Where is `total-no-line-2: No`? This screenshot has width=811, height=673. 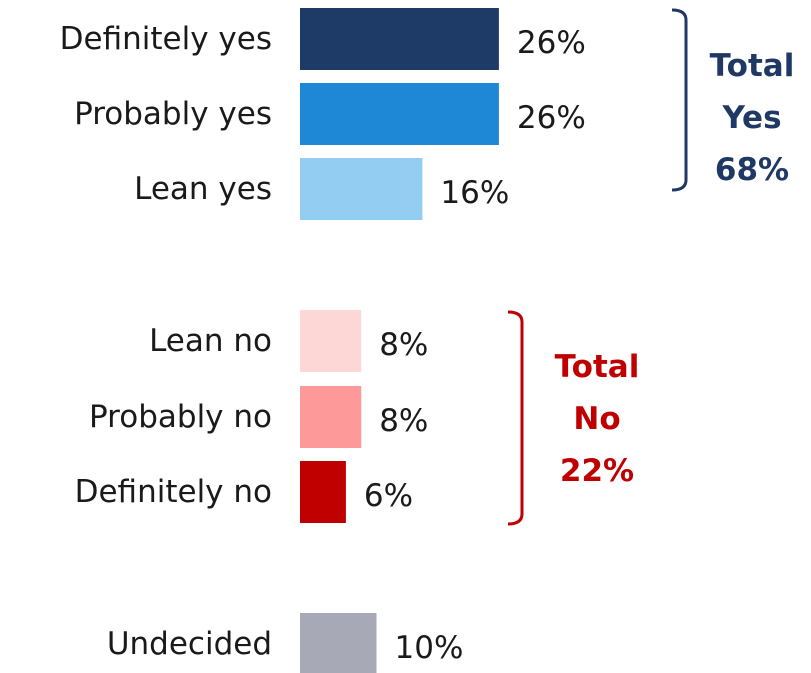
total-no-line-2: No is located at coordinates (596, 419).